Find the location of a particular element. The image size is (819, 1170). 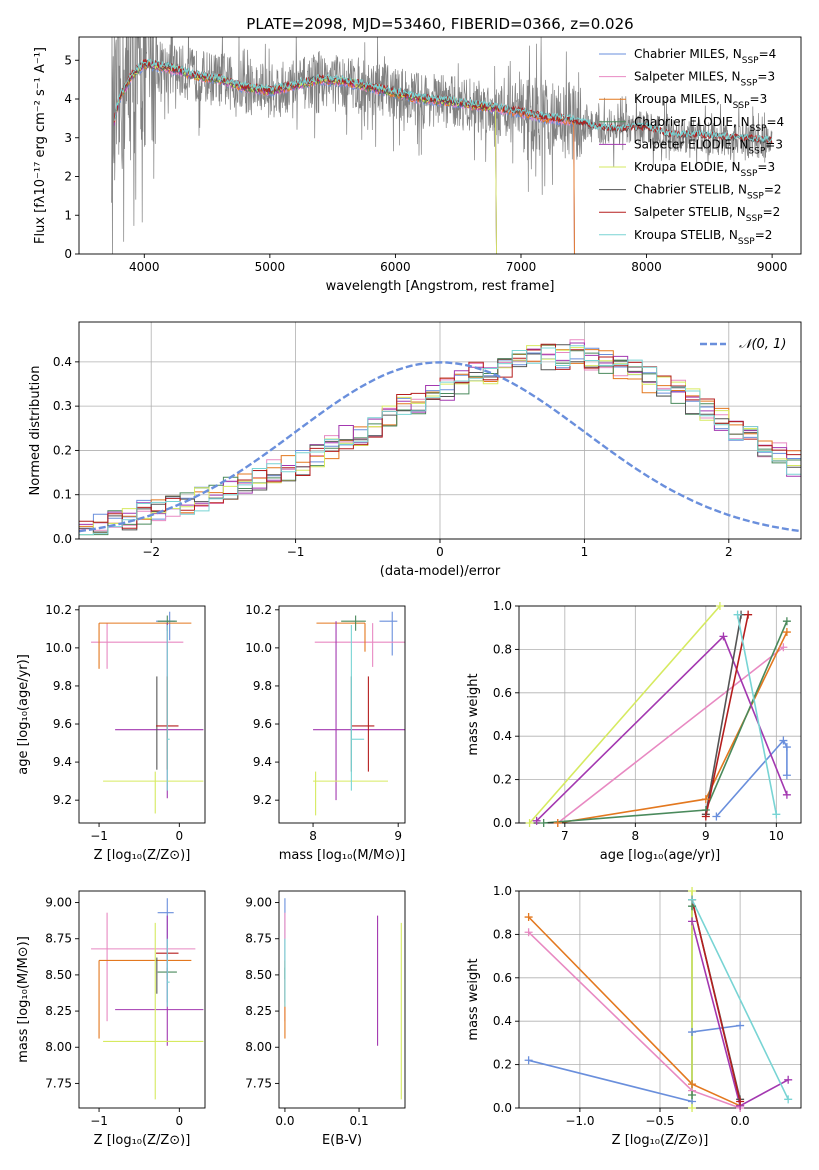

x-tick-label: −1.0 is located at coordinates (579, 1121).